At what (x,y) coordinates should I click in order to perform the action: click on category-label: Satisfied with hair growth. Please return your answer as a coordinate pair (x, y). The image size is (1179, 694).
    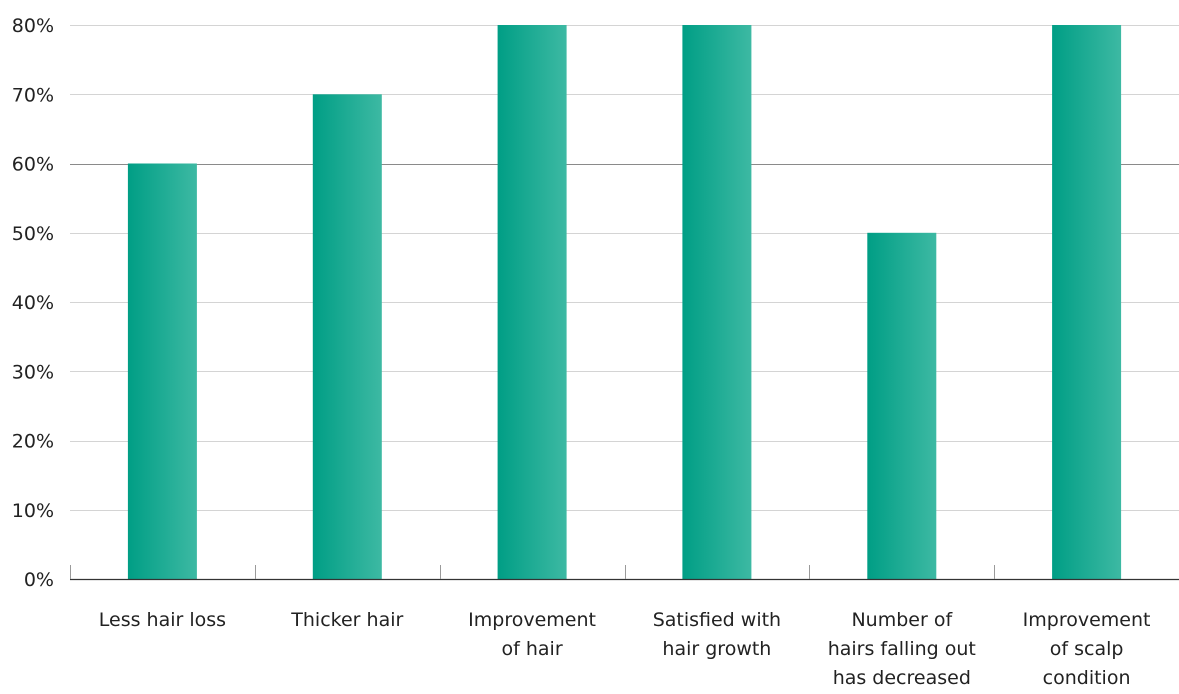
    Looking at the image, I should click on (717, 634).